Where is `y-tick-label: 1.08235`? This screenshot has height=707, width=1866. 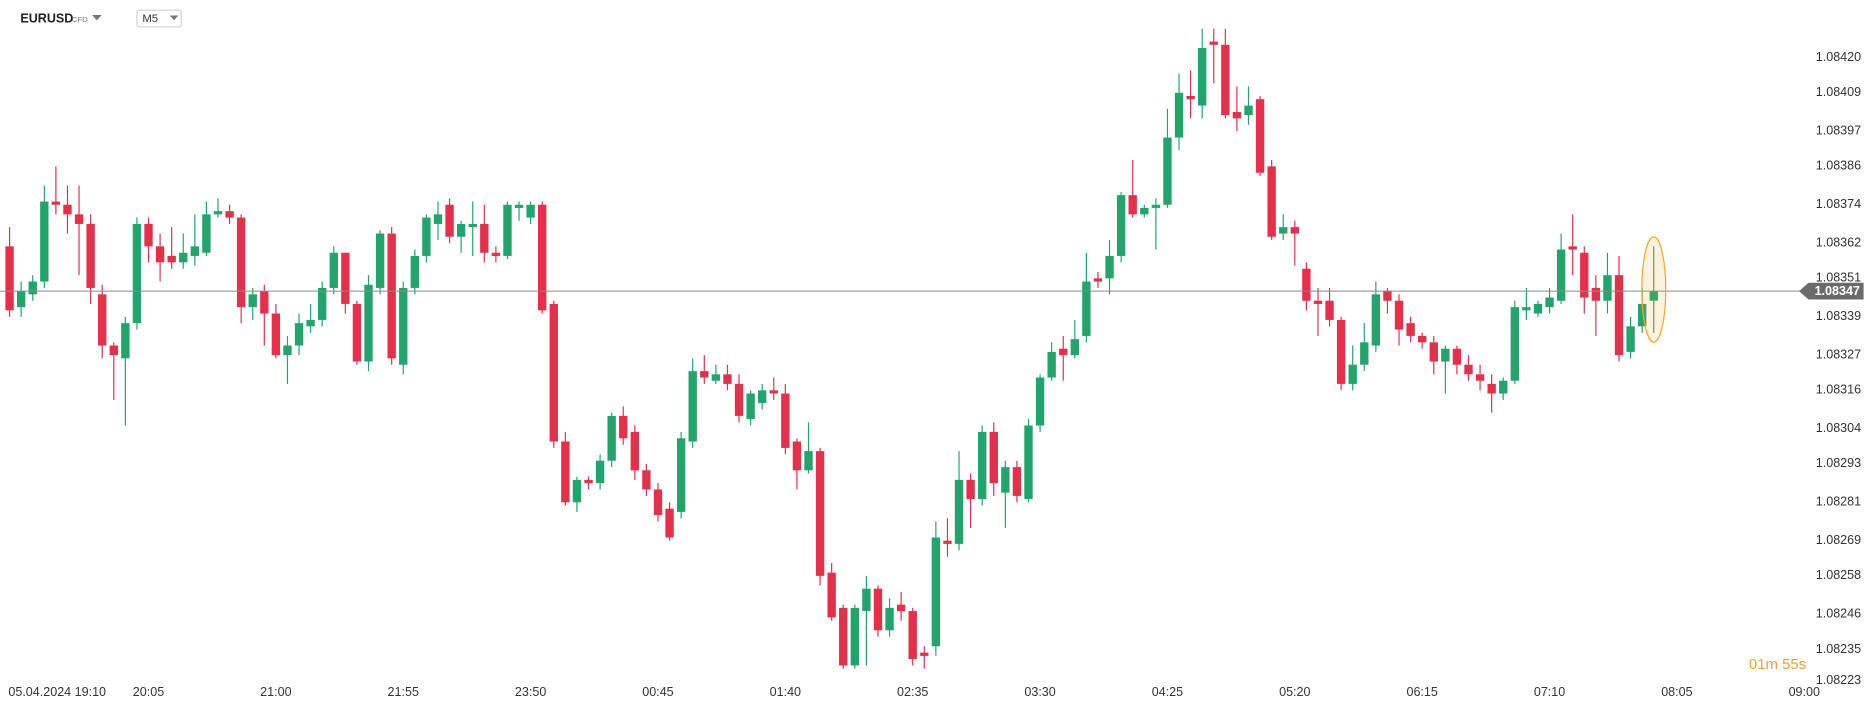 y-tick-label: 1.08235 is located at coordinates (1838, 649).